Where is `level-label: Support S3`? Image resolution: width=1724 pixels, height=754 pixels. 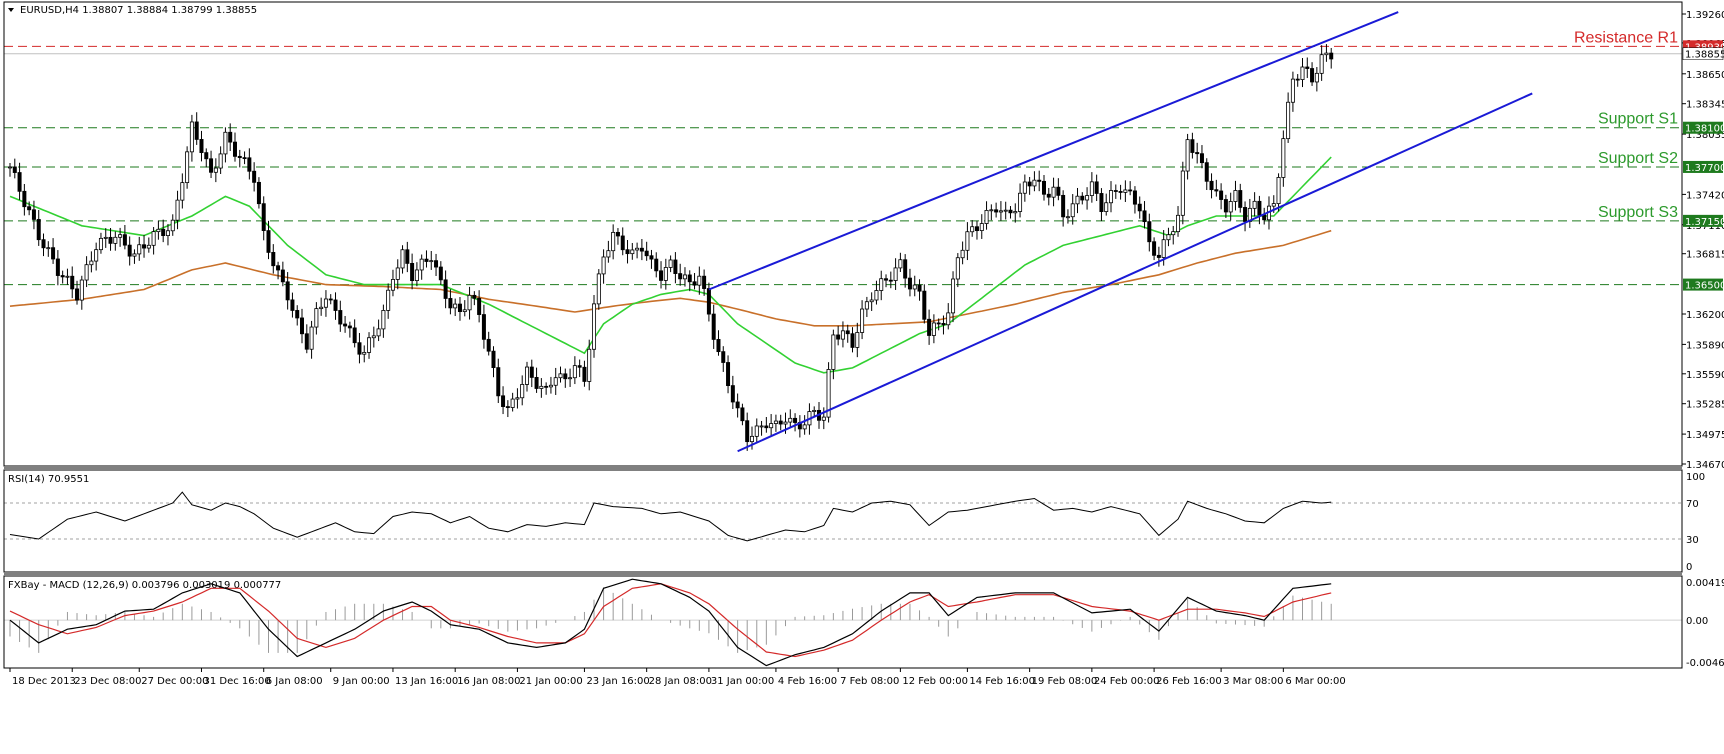 level-label: Support S3 is located at coordinates (1638, 212).